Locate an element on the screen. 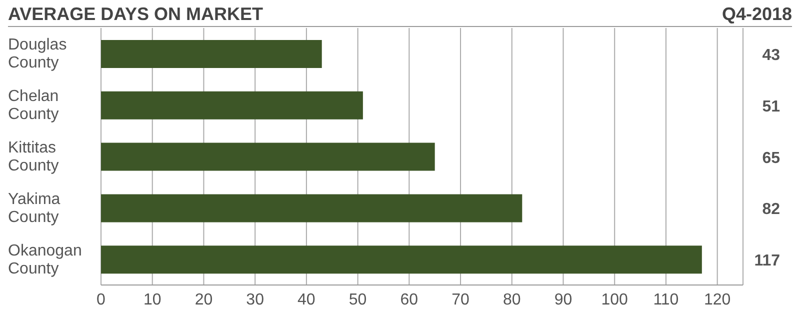 This screenshot has height=329, width=800. data-label: 65 is located at coordinates (771, 158).